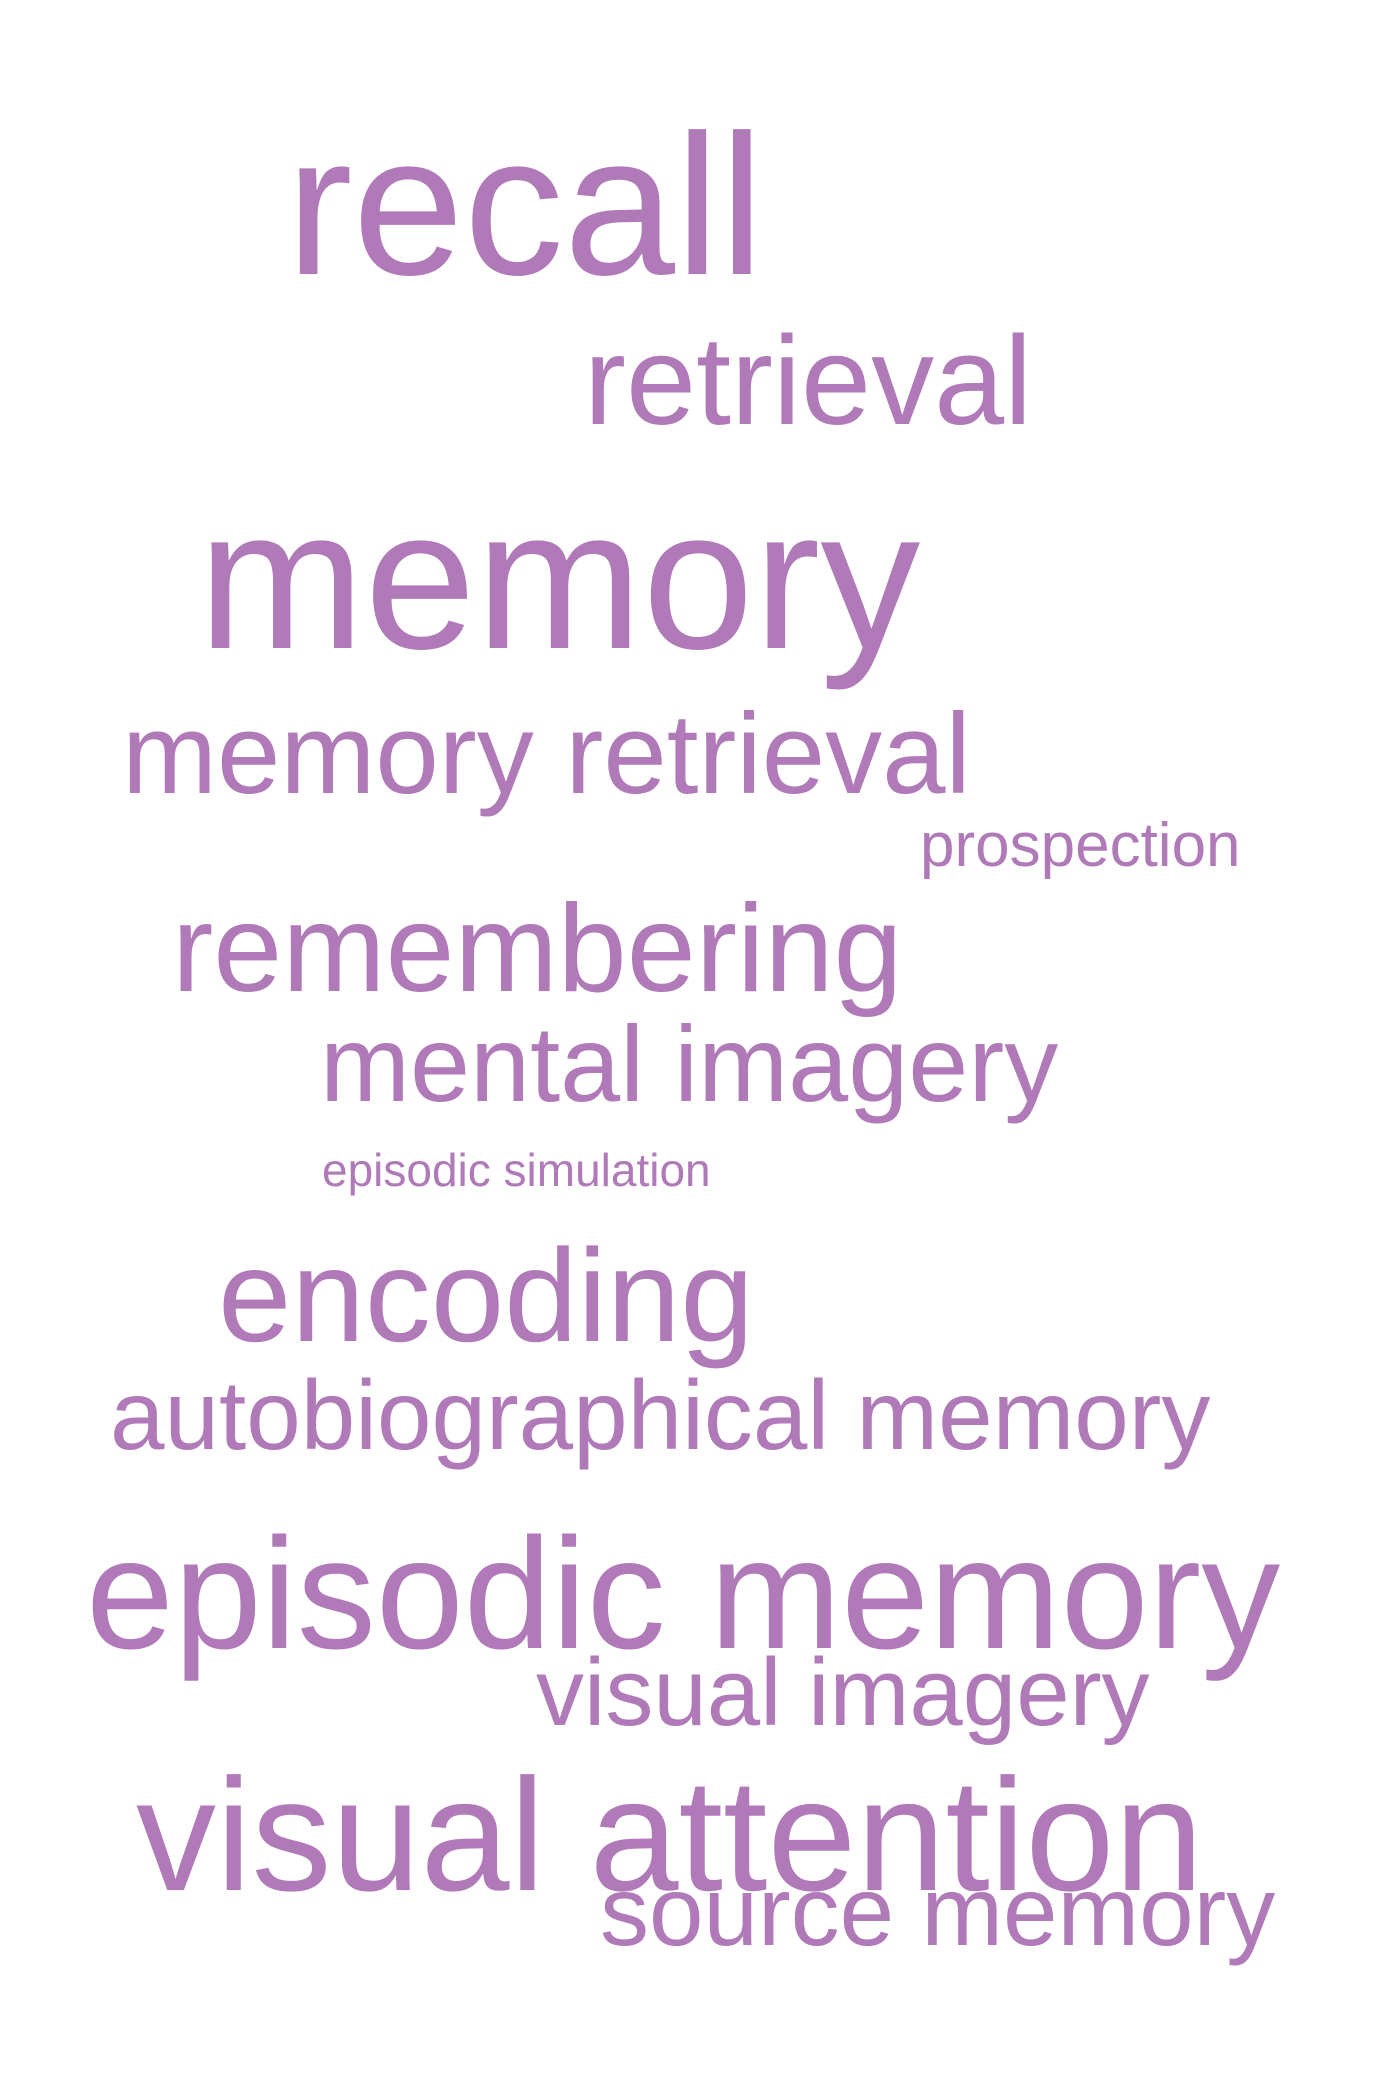  What do you see at coordinates (683, 1594) in the screenshot?
I see `word-episodic-memory: episodic memory` at bounding box center [683, 1594].